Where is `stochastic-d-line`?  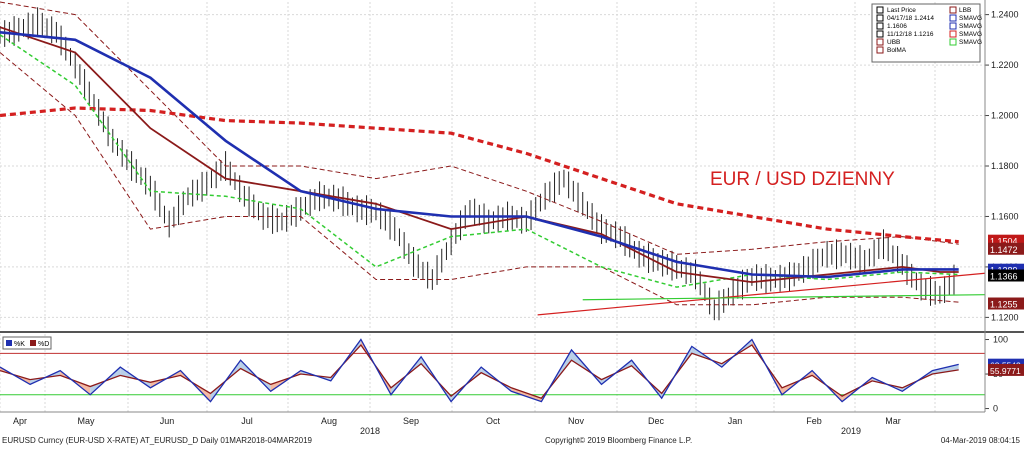
stochastic-d-line is located at coordinates (479, 371).